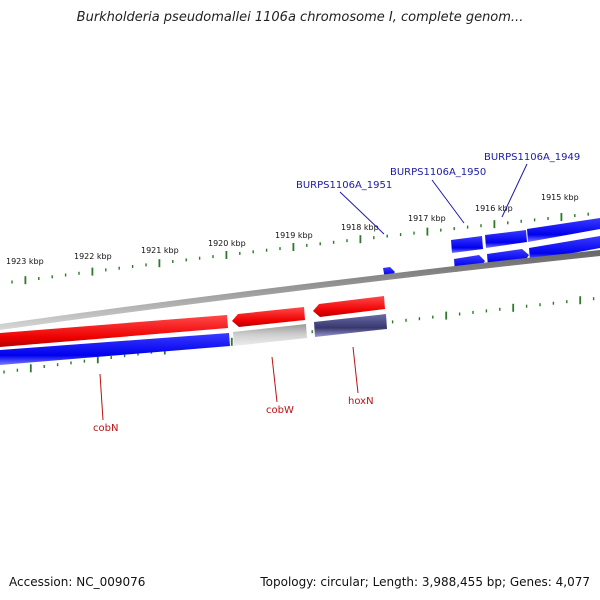 The height and width of the screenshot is (600, 600). Describe the element at coordinates (160, 250) in the screenshot. I see `scale-label-1921: 1921 kbp` at that location.